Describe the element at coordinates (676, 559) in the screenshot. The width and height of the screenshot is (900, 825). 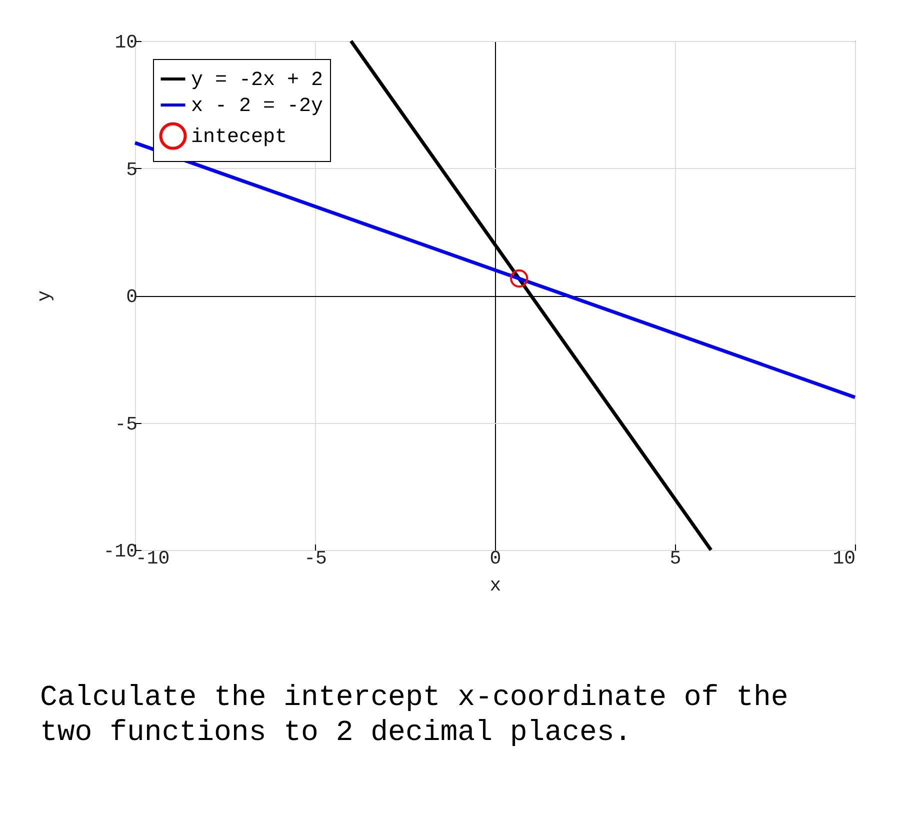
I see `x-tick-label: 5` at that location.